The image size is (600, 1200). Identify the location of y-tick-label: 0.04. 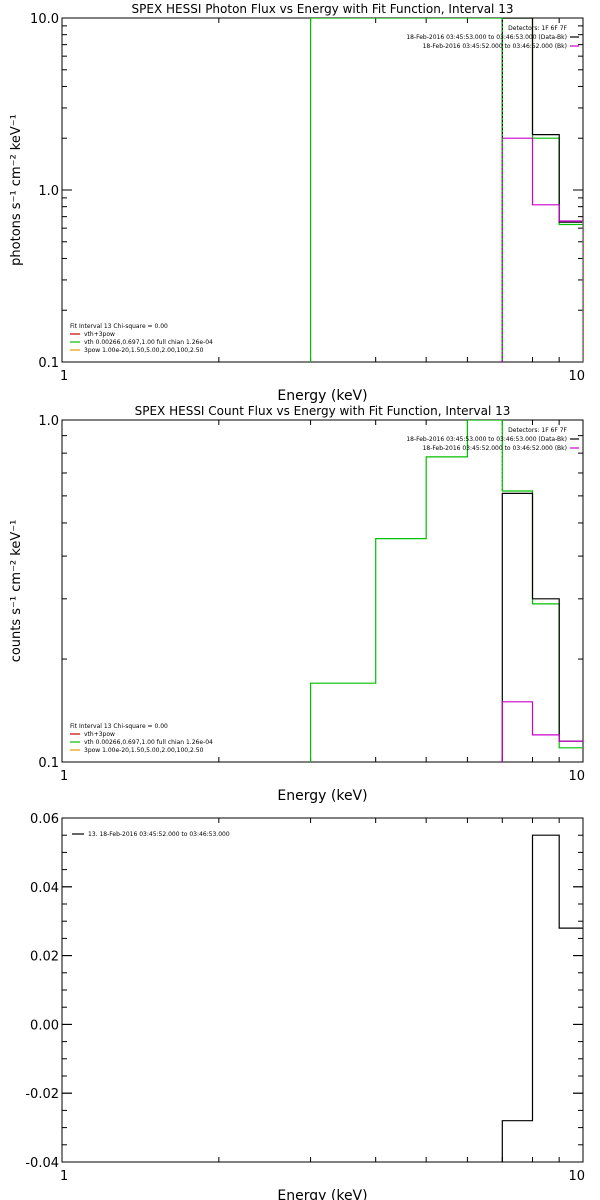
(44, 888).